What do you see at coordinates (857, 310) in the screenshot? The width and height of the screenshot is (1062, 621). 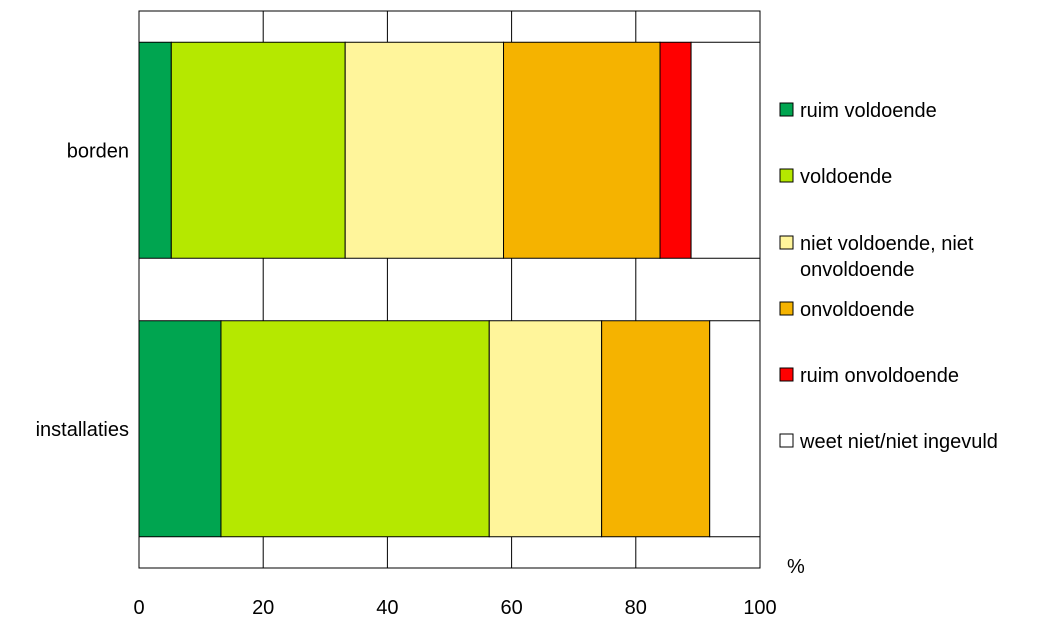 I see `legend-label-4: onvoldoende` at bounding box center [857, 310].